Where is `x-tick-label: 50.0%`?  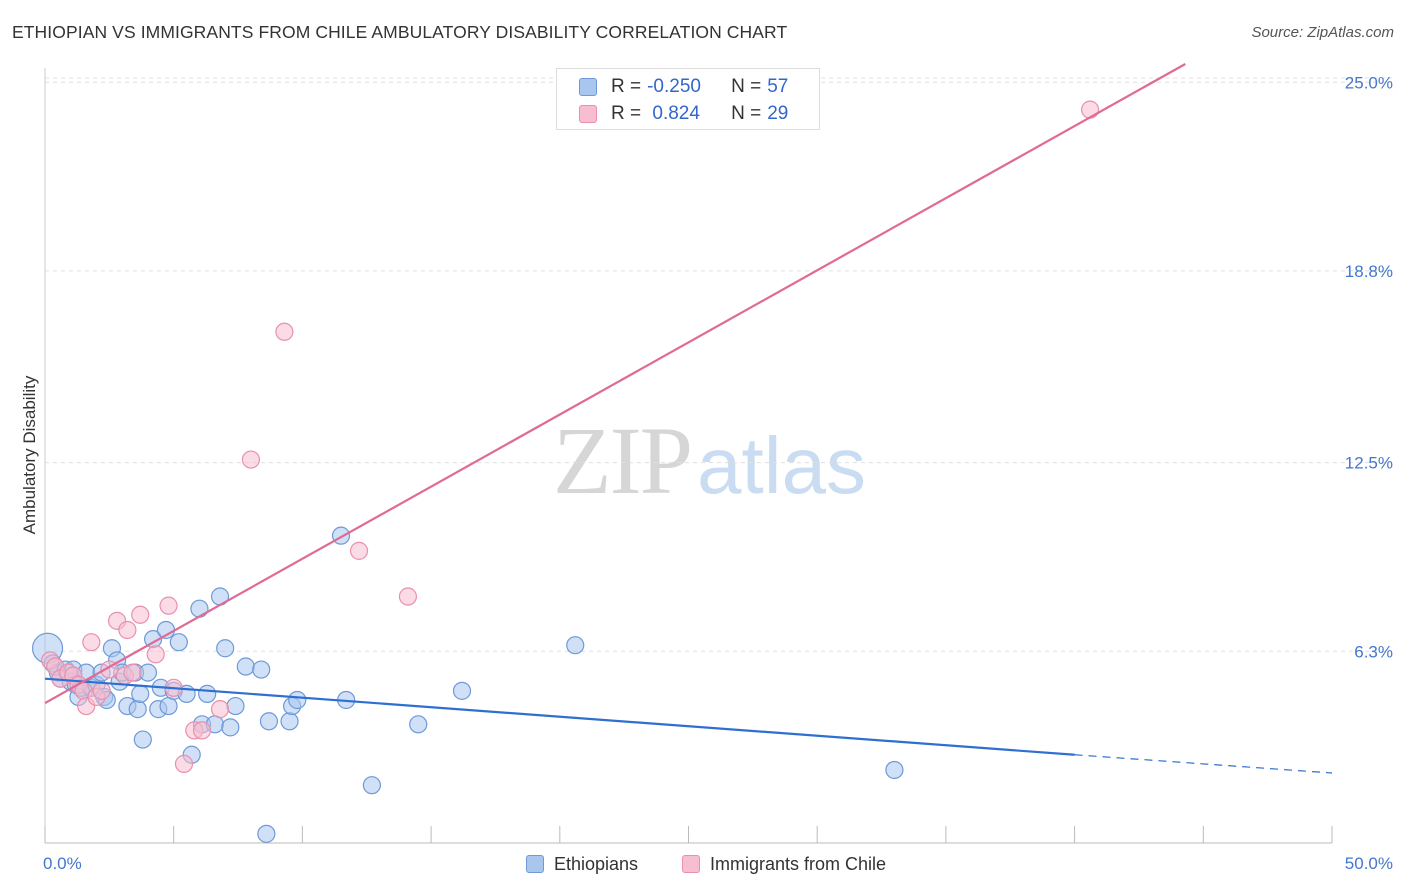 x-tick-label: 50.0% is located at coordinates (1369, 863).